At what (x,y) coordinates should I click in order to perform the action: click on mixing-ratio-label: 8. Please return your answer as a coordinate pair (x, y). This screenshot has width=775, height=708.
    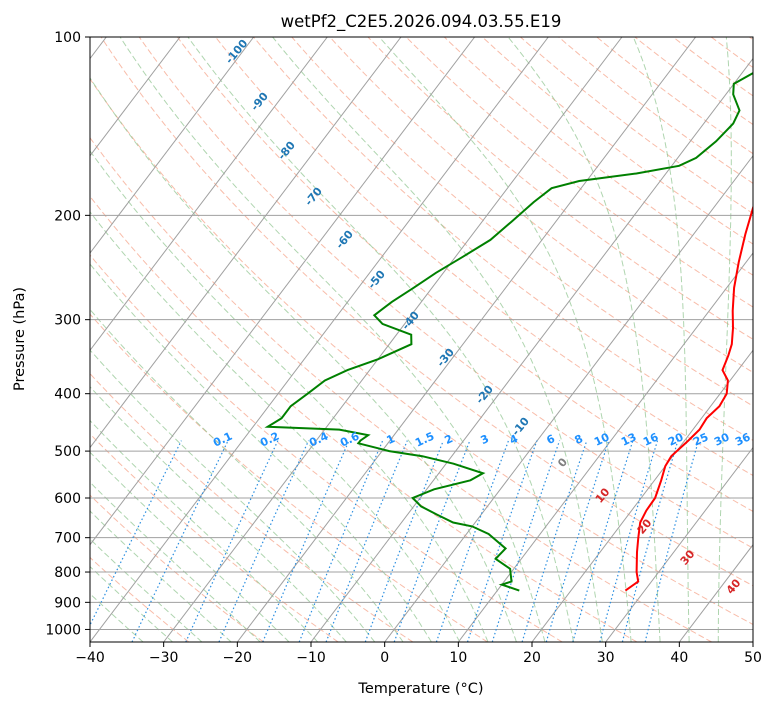
    Looking at the image, I should click on (579, 439).